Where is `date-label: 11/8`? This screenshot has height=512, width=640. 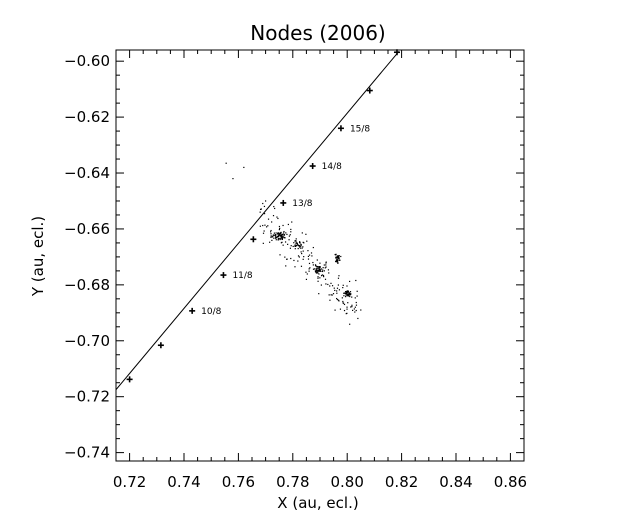
date-label: 11/8 is located at coordinates (242, 276).